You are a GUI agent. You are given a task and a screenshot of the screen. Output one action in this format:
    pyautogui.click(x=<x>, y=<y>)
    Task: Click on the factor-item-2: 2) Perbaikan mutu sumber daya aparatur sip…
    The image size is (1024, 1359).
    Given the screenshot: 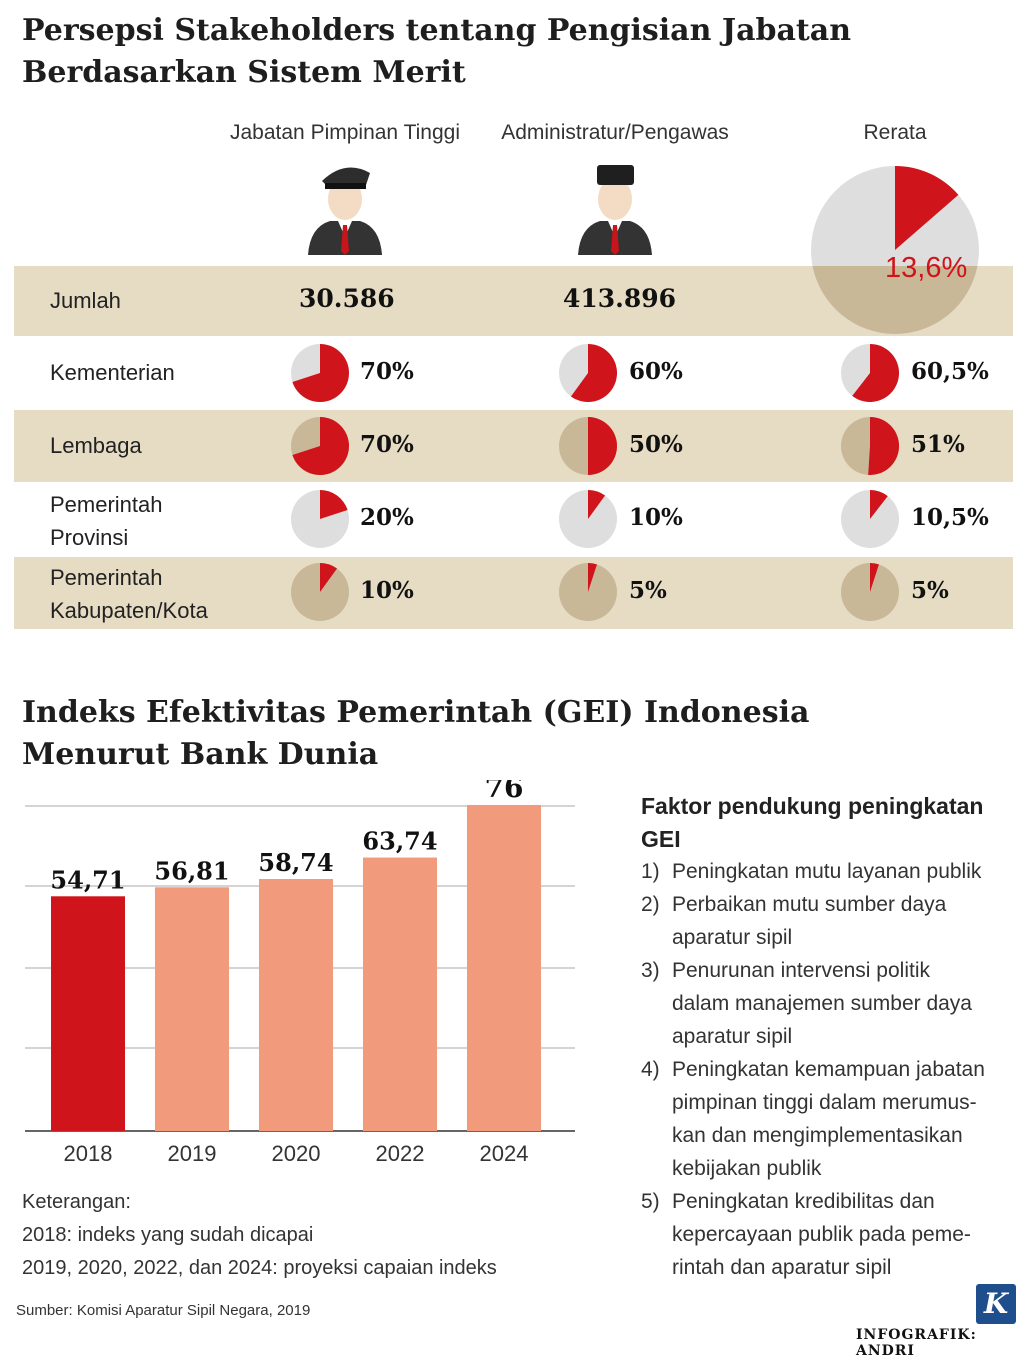 What is the action you would take?
    pyautogui.click(x=826, y=921)
    